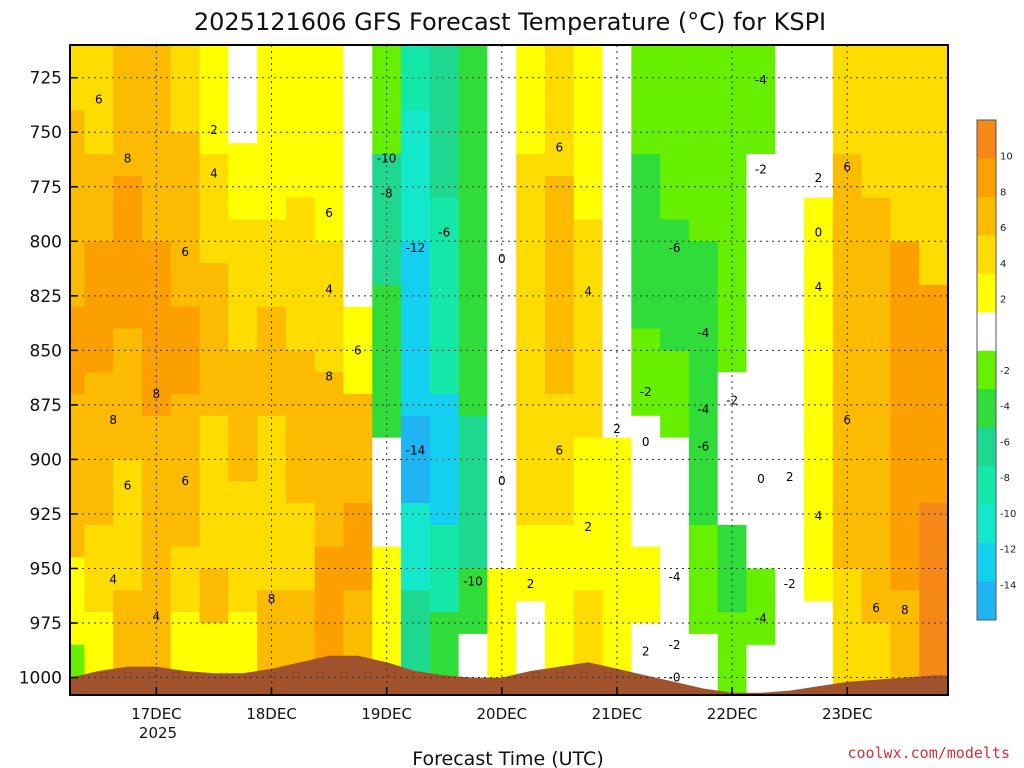 This screenshot has height=768, width=1024. I want to click on x-tick-label: 20DEC, so click(502, 714).